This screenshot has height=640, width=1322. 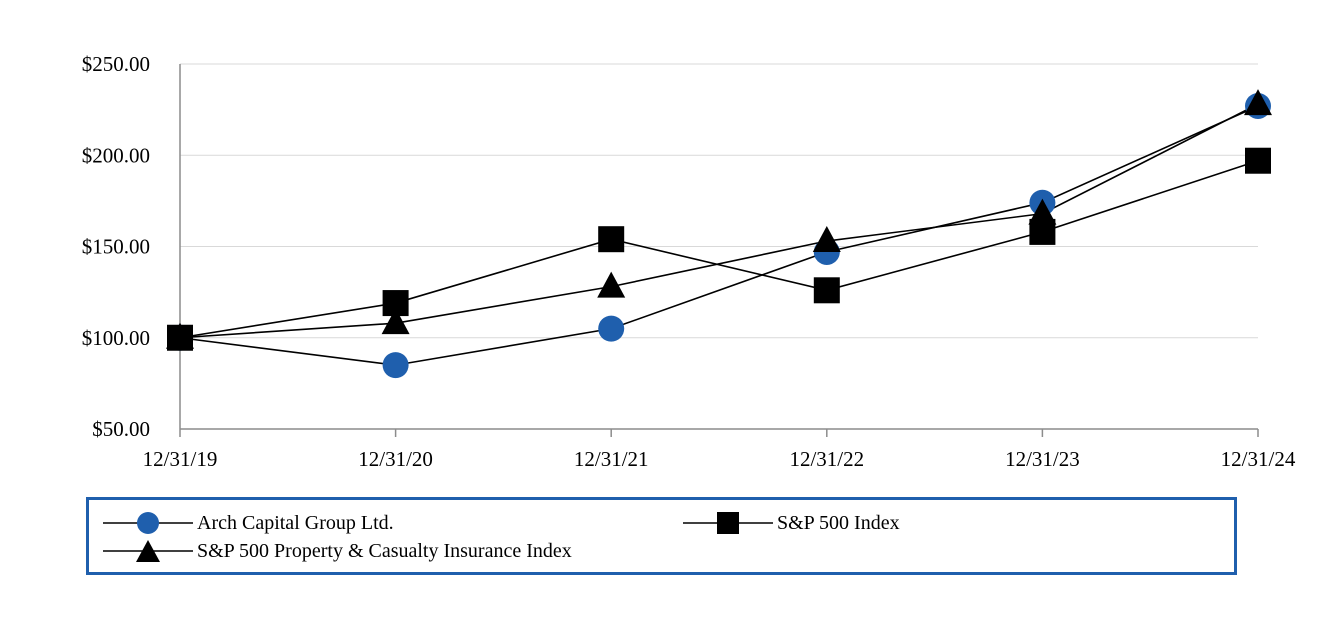 I want to click on x-tick-label: 12/31/21, so click(x=611, y=459).